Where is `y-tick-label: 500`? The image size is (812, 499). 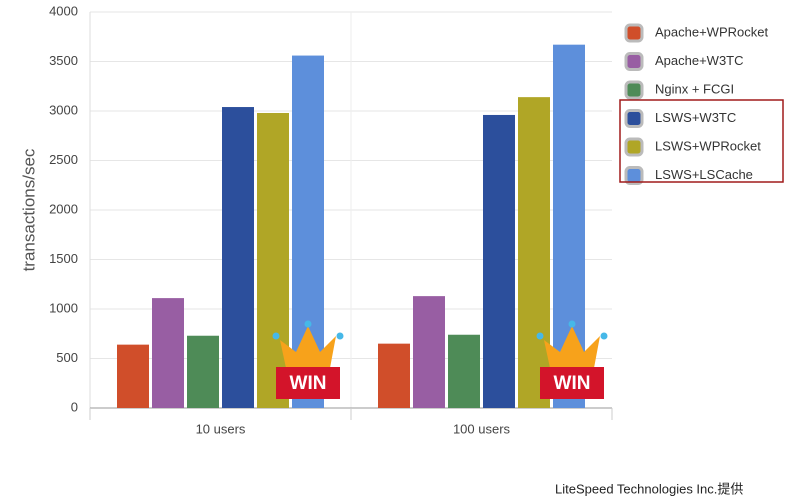 y-tick-label: 500 is located at coordinates (67, 357).